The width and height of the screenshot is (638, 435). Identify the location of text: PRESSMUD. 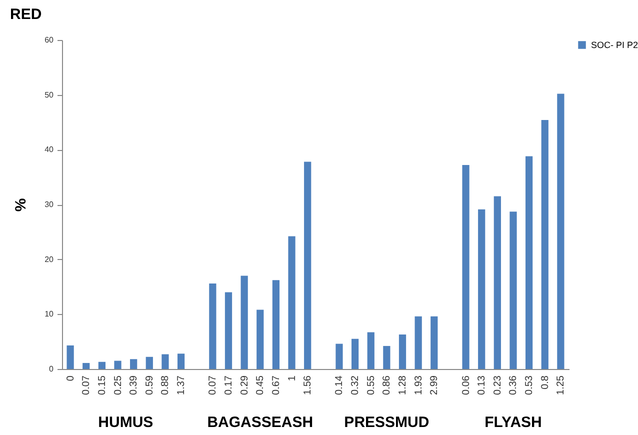
(387, 422).